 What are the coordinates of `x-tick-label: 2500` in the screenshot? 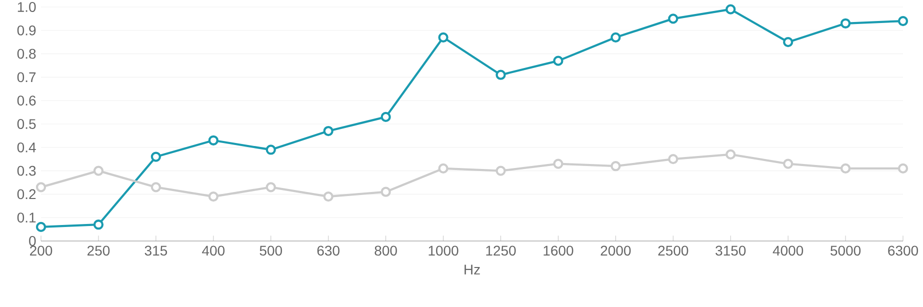 It's located at (673, 251).